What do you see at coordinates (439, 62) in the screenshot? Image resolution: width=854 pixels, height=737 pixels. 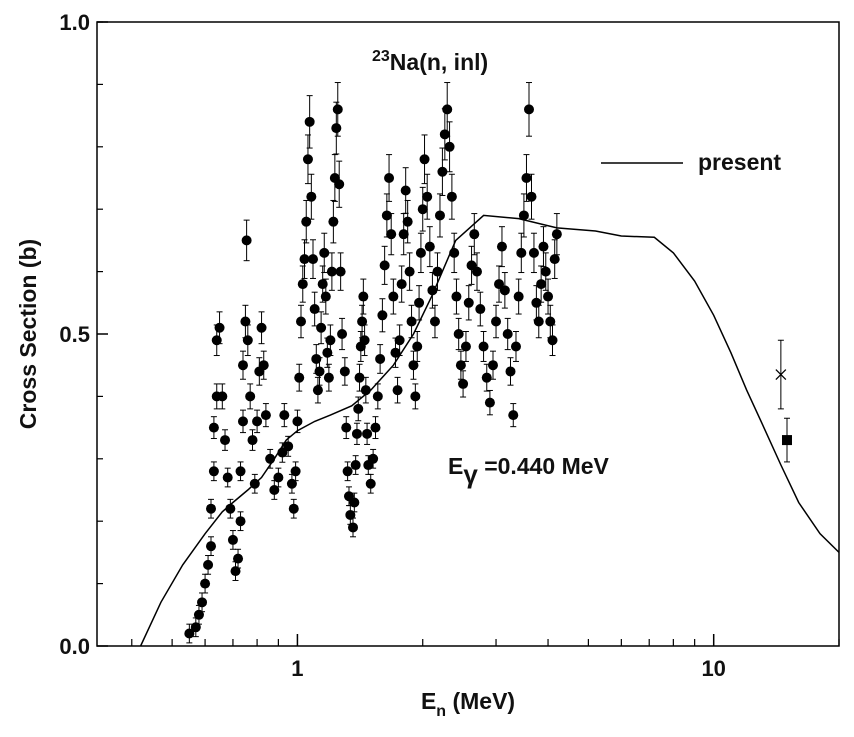 I see `chart-title-main: Na(n, inl)` at bounding box center [439, 62].